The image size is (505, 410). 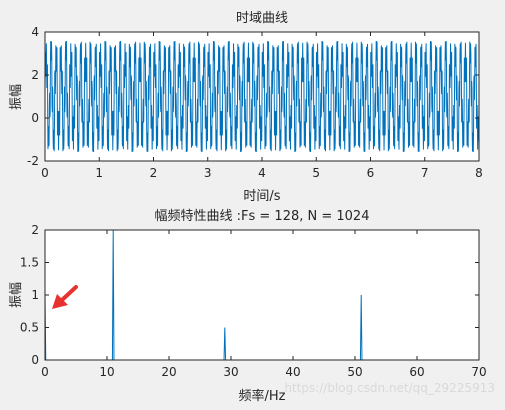 What do you see at coordinates (262, 173) in the screenshot?
I see `time-domain-x-tick-label: 4` at bounding box center [262, 173].